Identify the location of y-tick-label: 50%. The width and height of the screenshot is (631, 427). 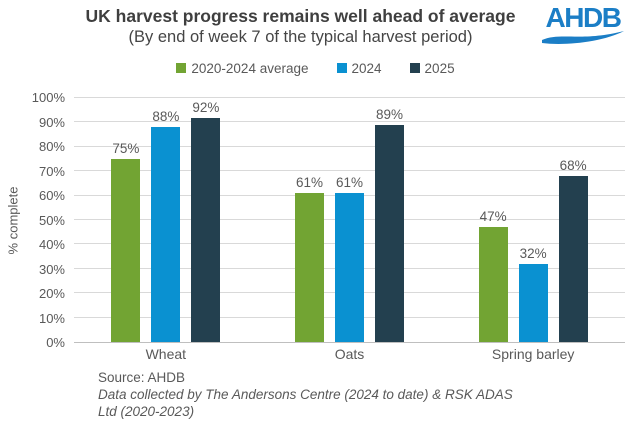
(51, 220).